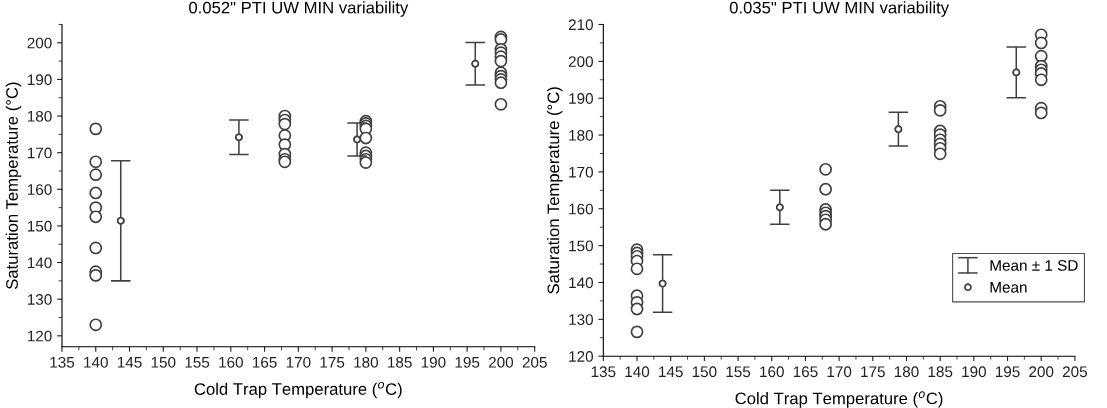 The image size is (1107, 408). I want to click on legend-label: Mean, so click(1008, 287).